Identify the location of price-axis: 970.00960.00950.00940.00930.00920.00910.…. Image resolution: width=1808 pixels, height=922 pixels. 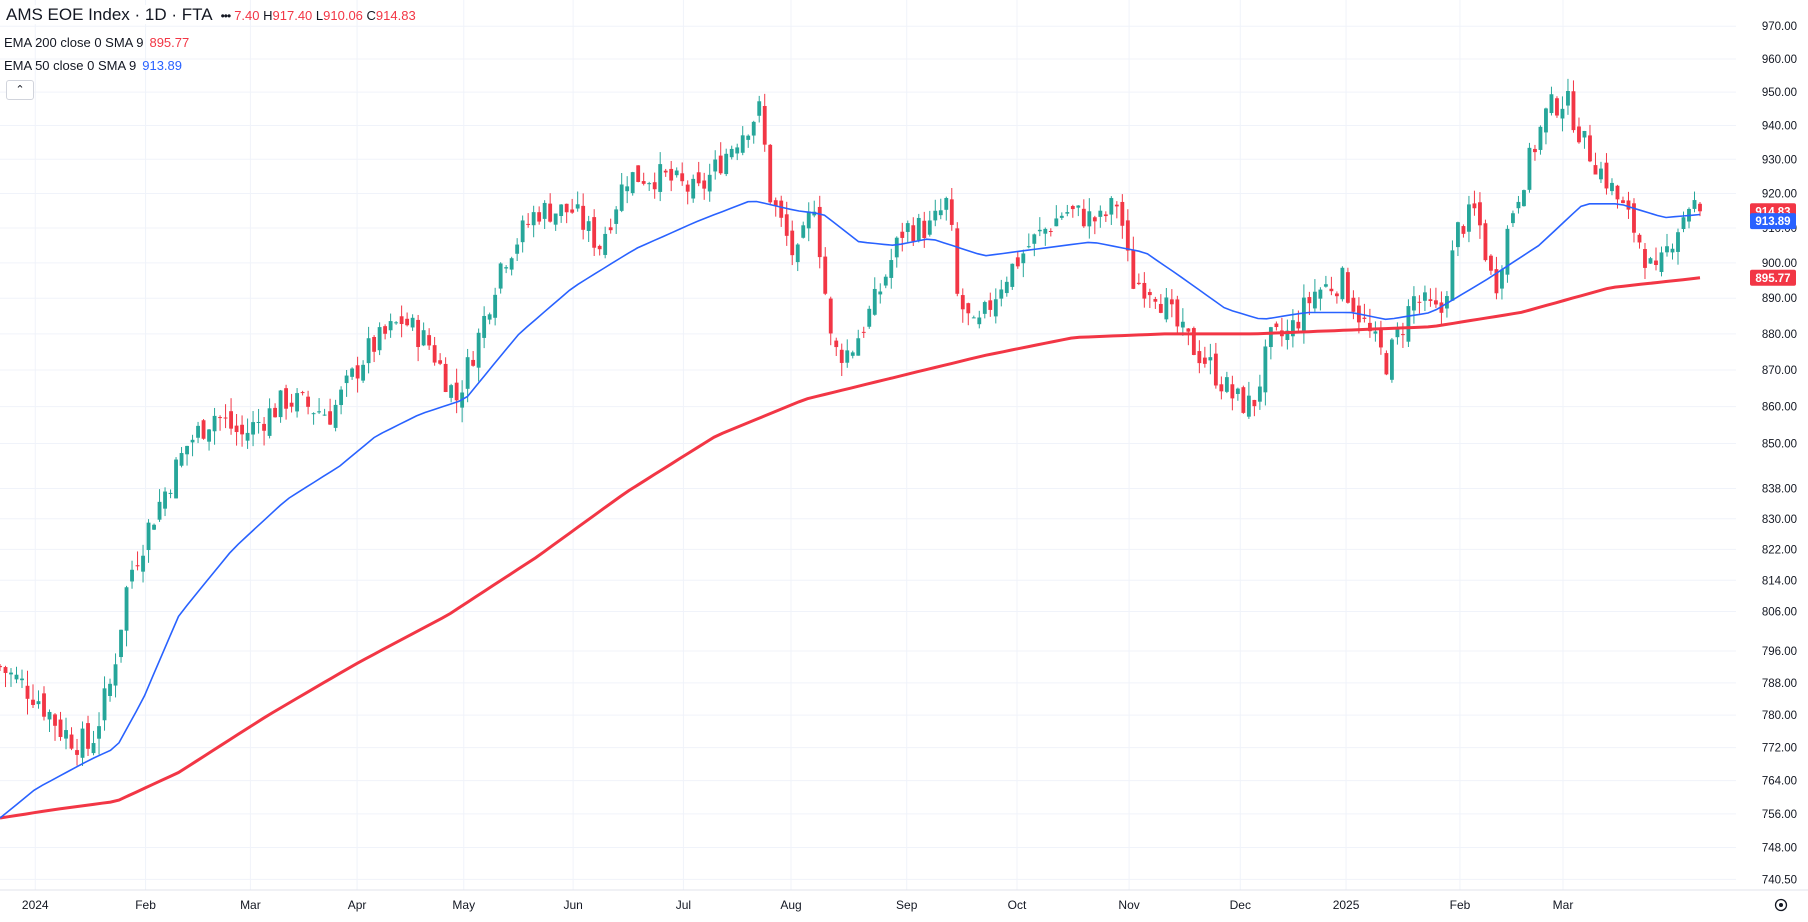
(1774, 461).